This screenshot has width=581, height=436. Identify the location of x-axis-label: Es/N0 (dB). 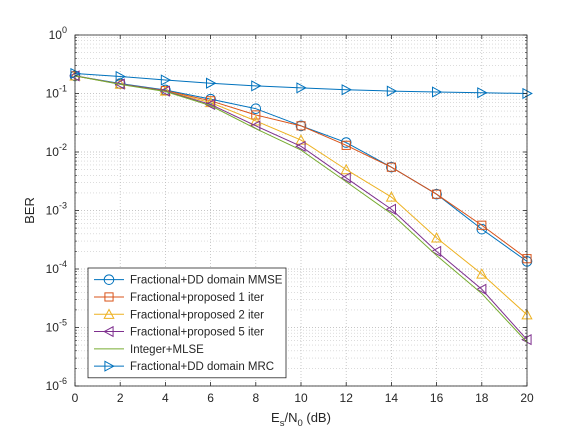
(301, 419).